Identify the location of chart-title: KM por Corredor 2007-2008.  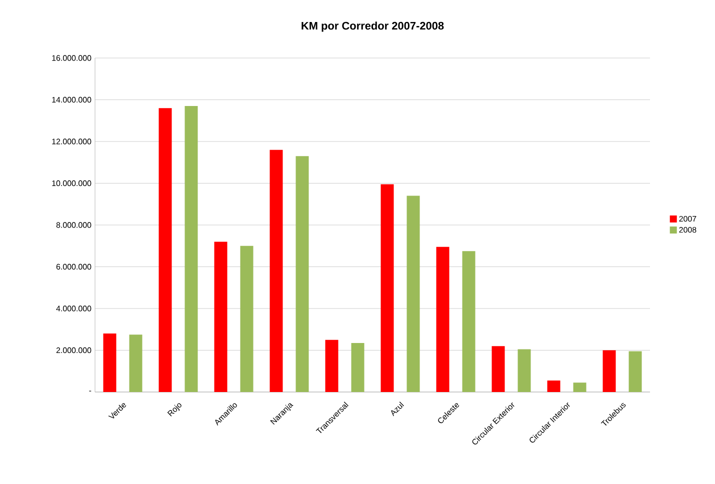
(373, 27).